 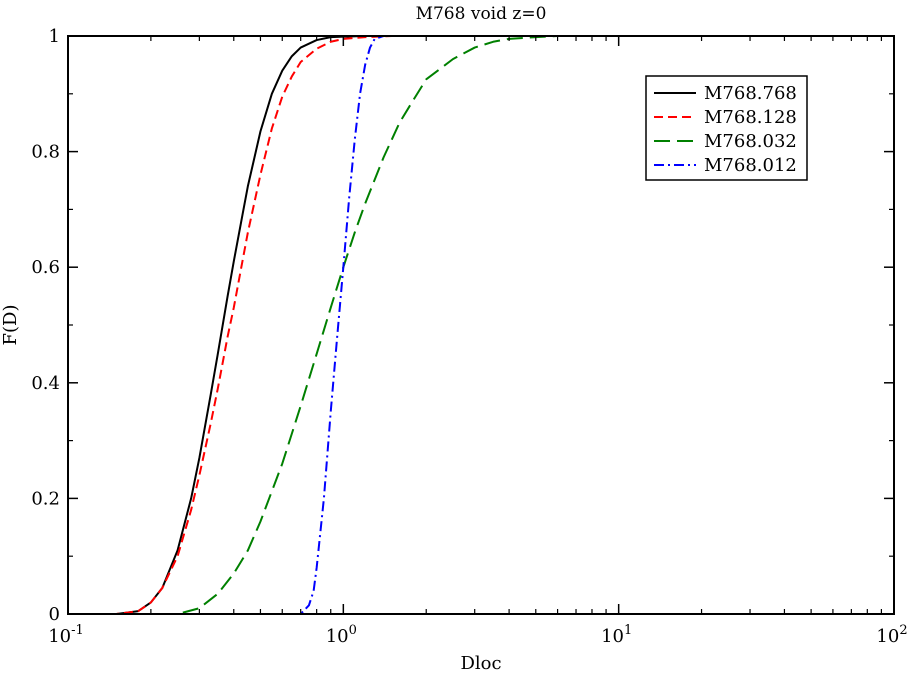 What do you see at coordinates (66, 635) in the screenshot?
I see `x-tick-label: 10⁻¹` at bounding box center [66, 635].